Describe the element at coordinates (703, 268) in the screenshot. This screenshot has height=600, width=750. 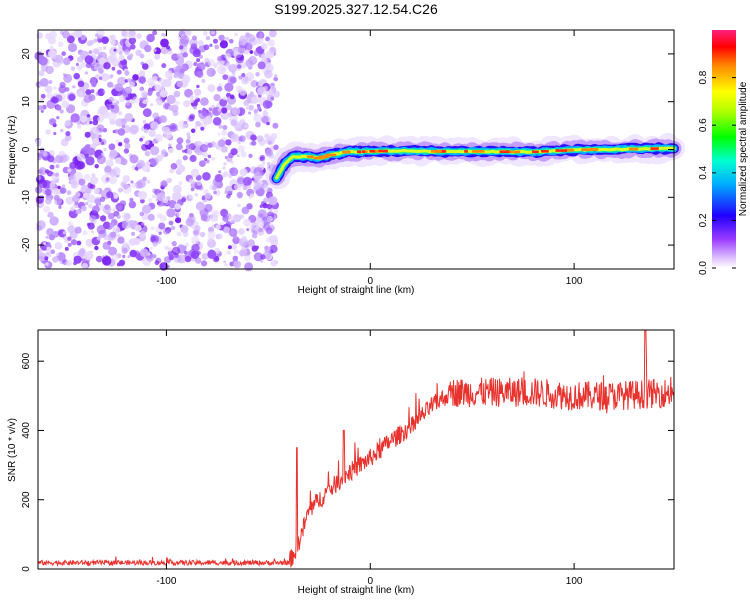
I see `colorbar-tick-label: 0.0` at that location.